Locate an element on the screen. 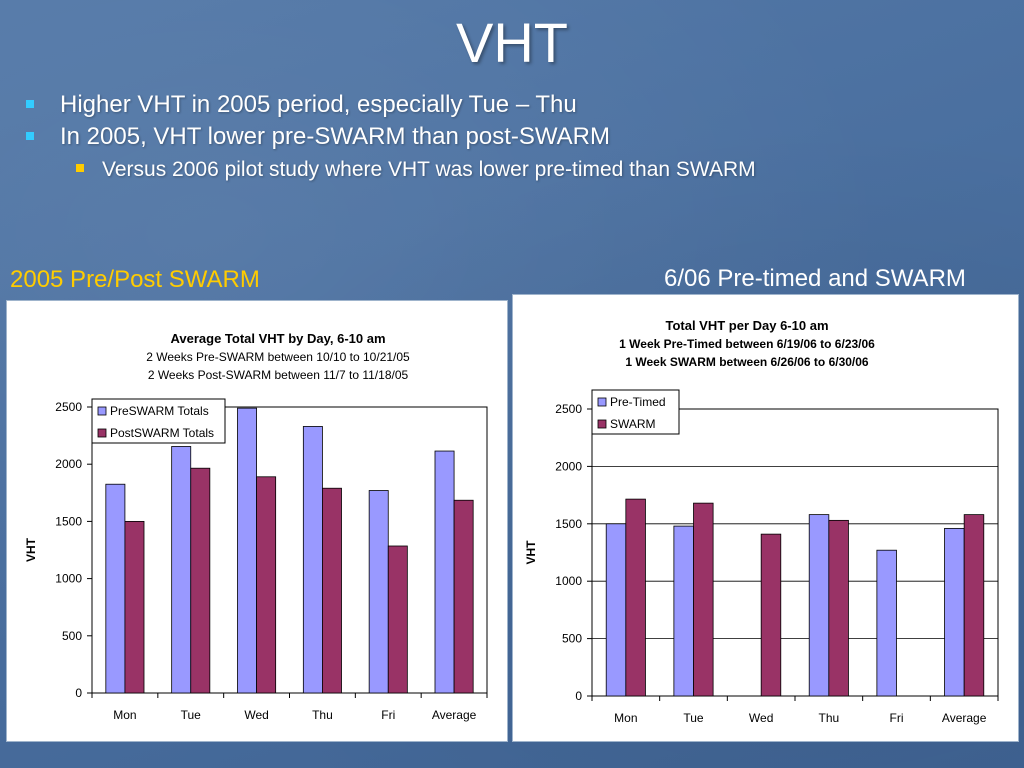  slide-title: VHT is located at coordinates (512, 42).